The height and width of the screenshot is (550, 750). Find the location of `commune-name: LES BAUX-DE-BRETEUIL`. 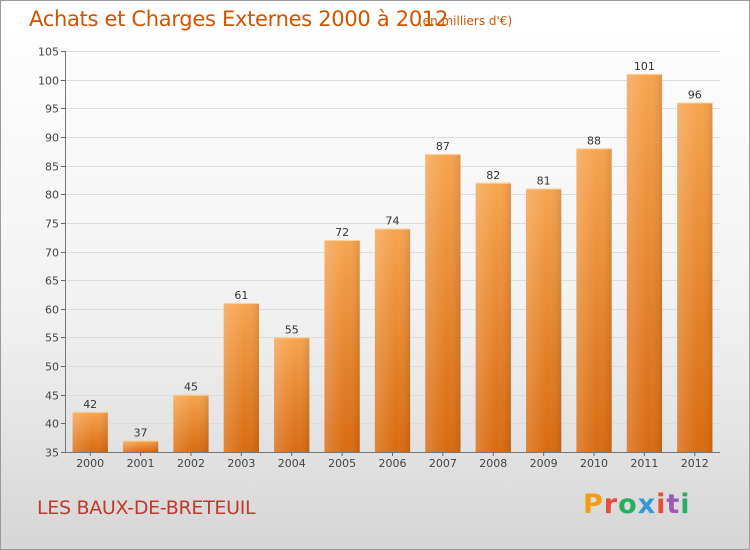

commune-name: LES BAUX-DE-BRETEUIL is located at coordinates (146, 508).